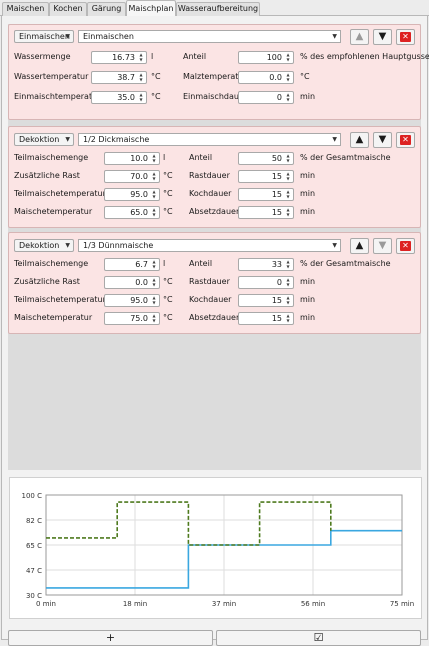  I want to click on add-step-button: +, so click(110, 638).